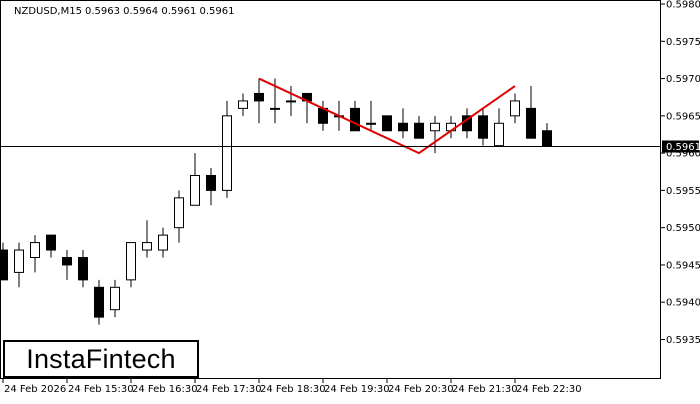 Image resolution: width=700 pixels, height=404 pixels. I want to click on x-tick-label: 24 Feb 18:30, so click(293, 389).